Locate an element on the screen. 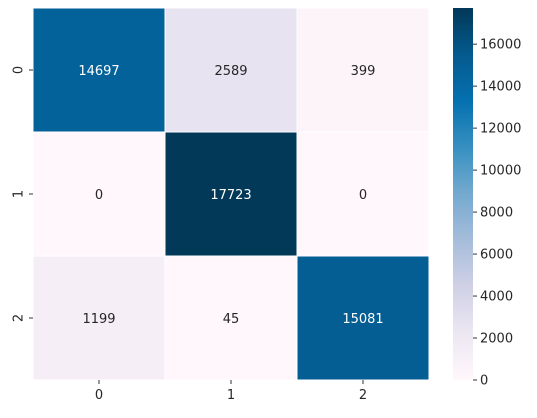  heatmap-cell-value: 17723 is located at coordinates (230, 195).